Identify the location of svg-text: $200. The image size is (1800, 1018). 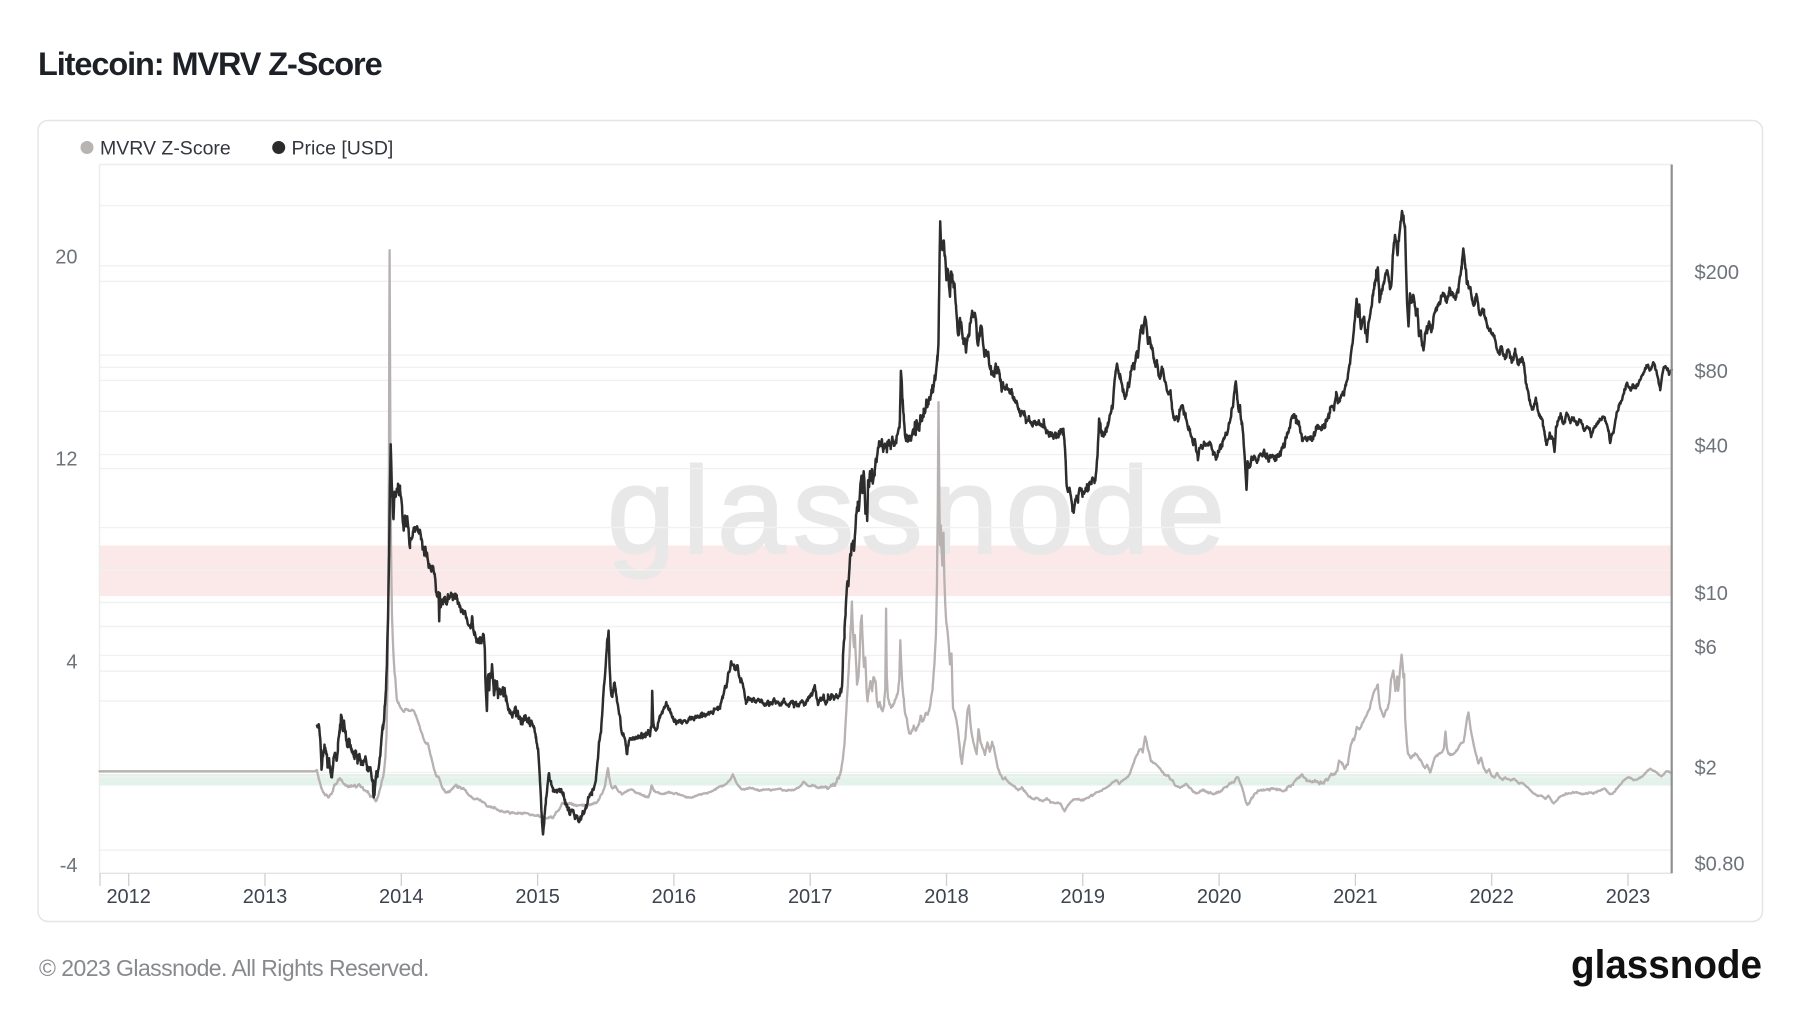
(1717, 273).